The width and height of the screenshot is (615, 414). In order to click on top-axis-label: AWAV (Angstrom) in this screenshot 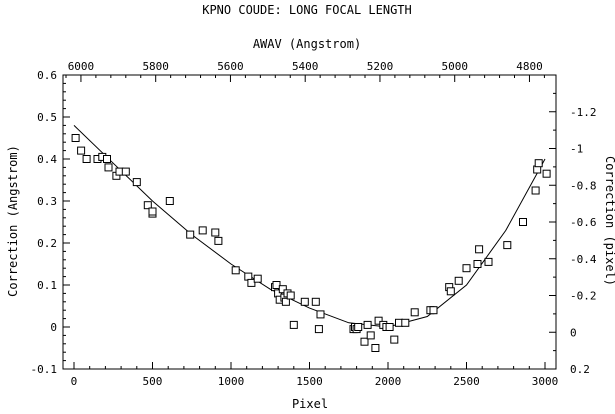, I will do `click(307, 44)`.